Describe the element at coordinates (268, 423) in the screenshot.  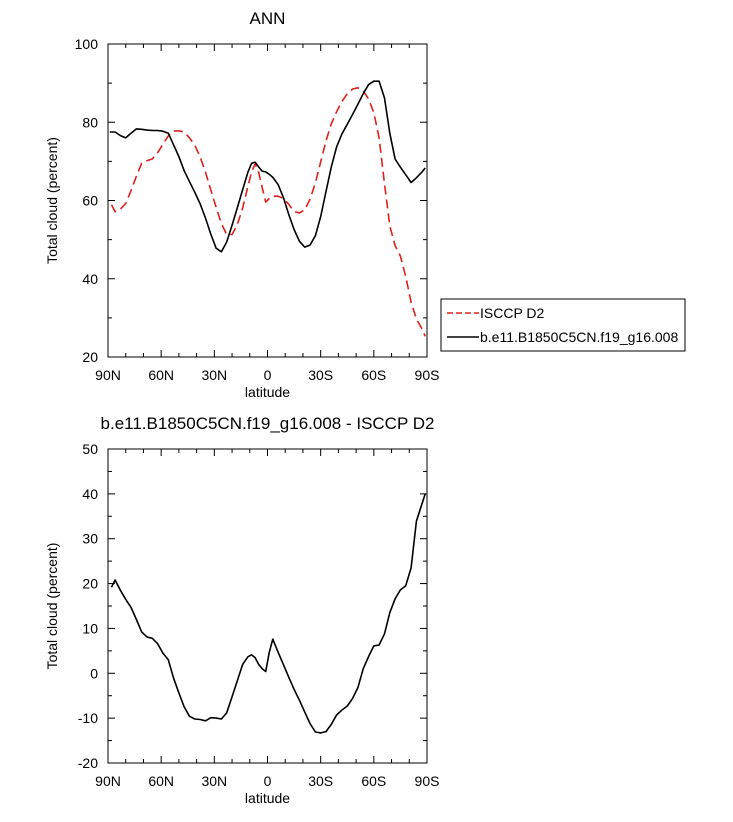
I see `chart-title: b.e11.B1850C5CN.f19_g16.008 - ISCCP D2` at that location.